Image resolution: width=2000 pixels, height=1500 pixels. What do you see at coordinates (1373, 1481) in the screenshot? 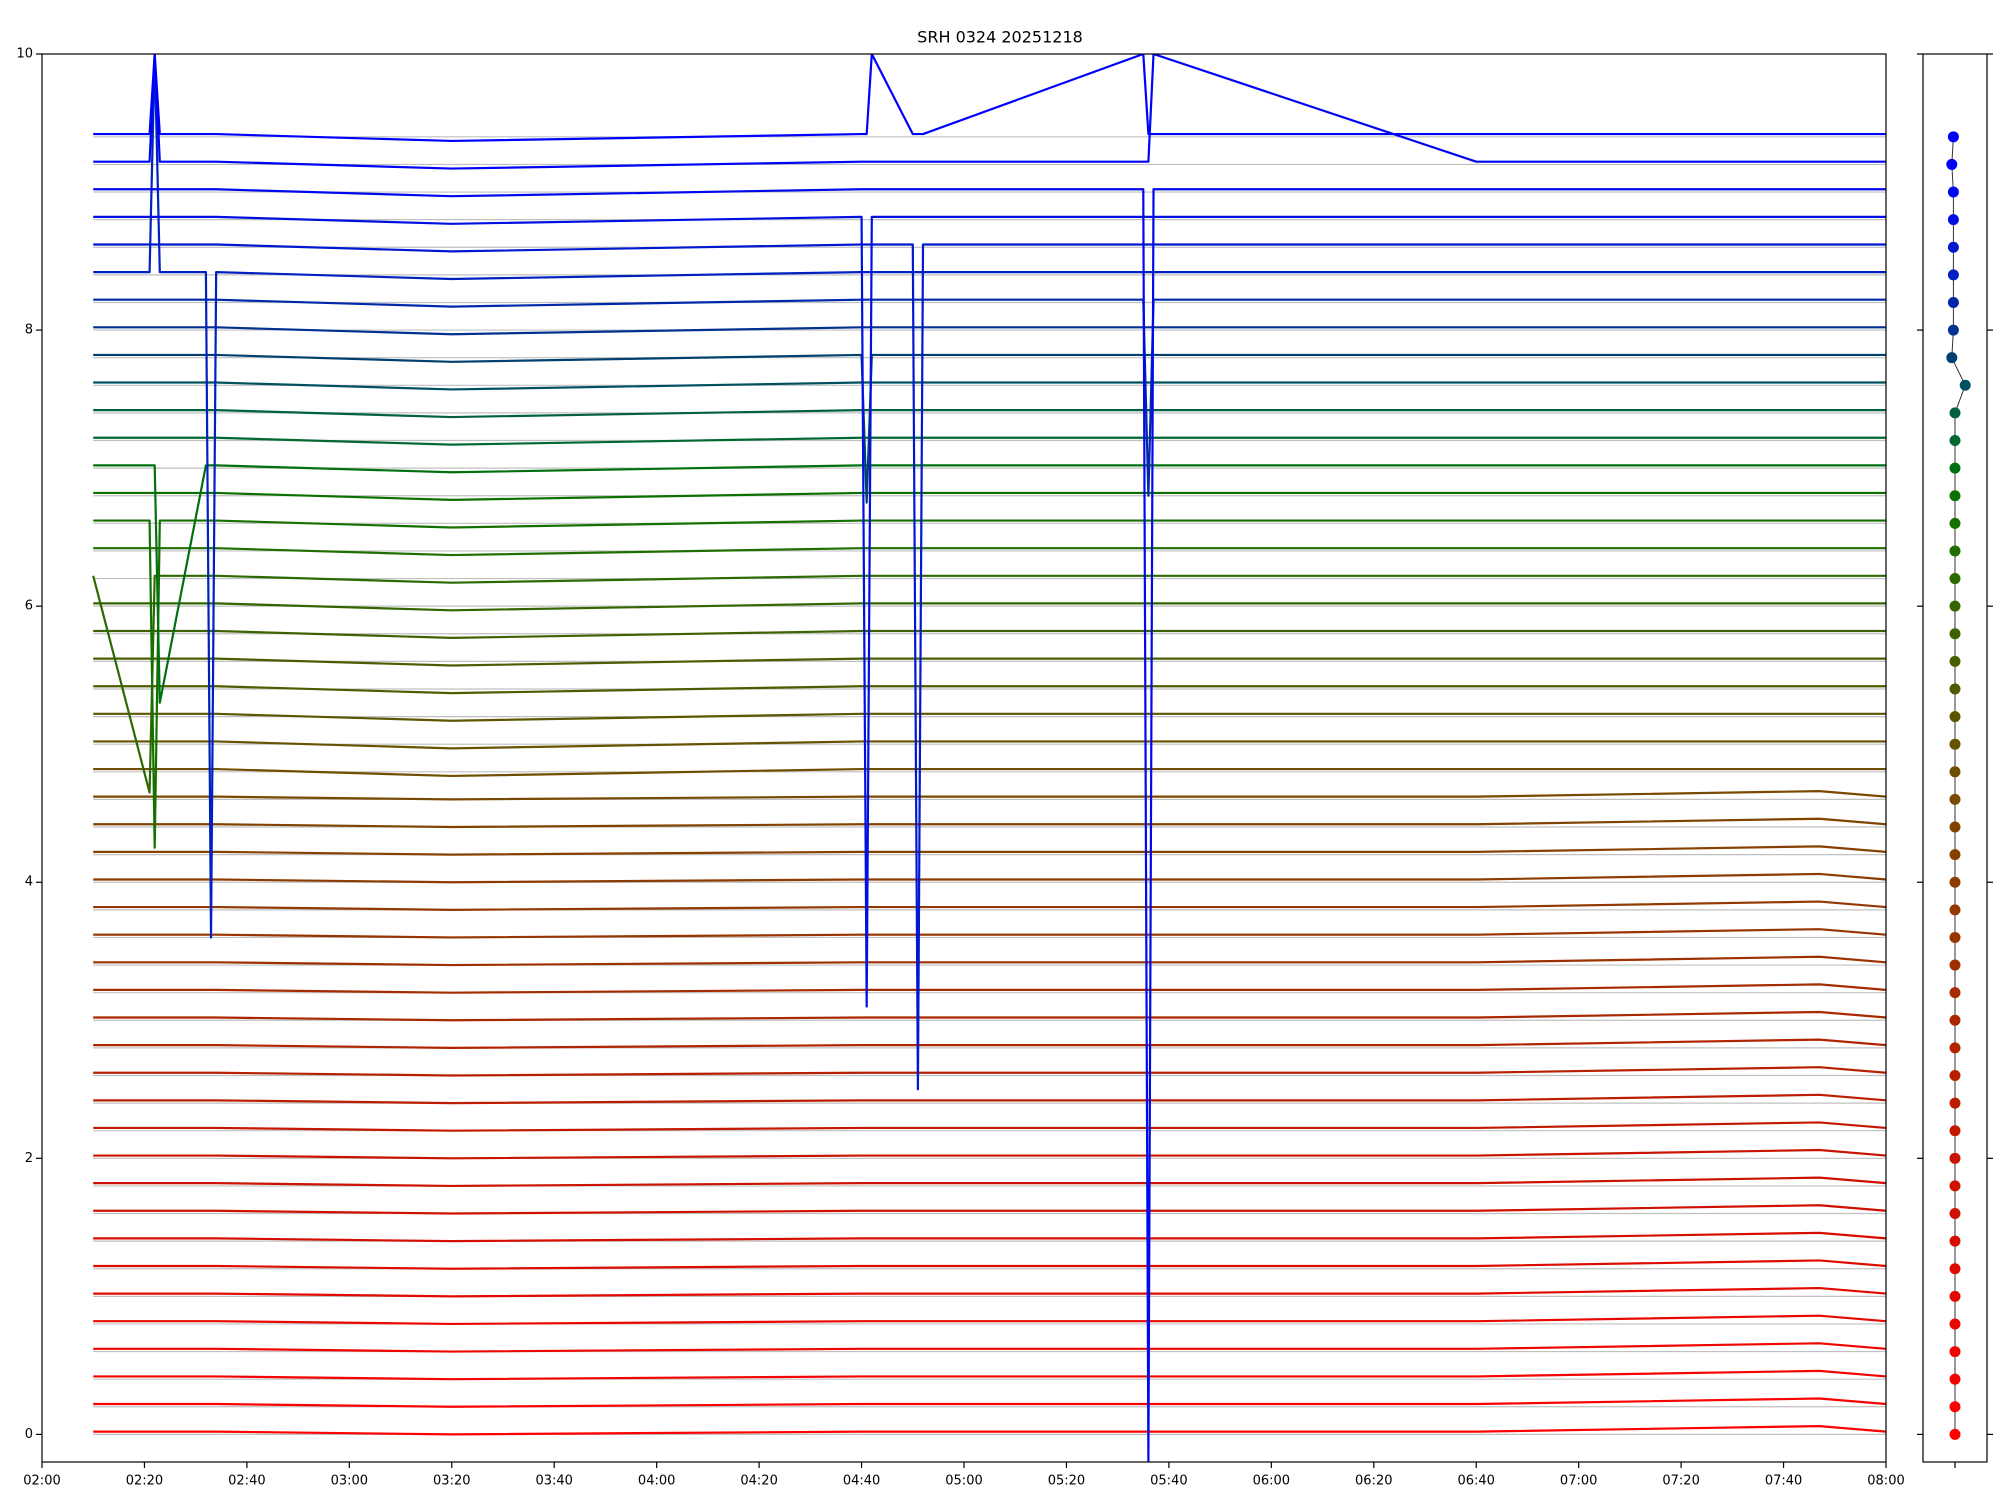
I see `x-tick-label: 06:20` at bounding box center [1373, 1481].